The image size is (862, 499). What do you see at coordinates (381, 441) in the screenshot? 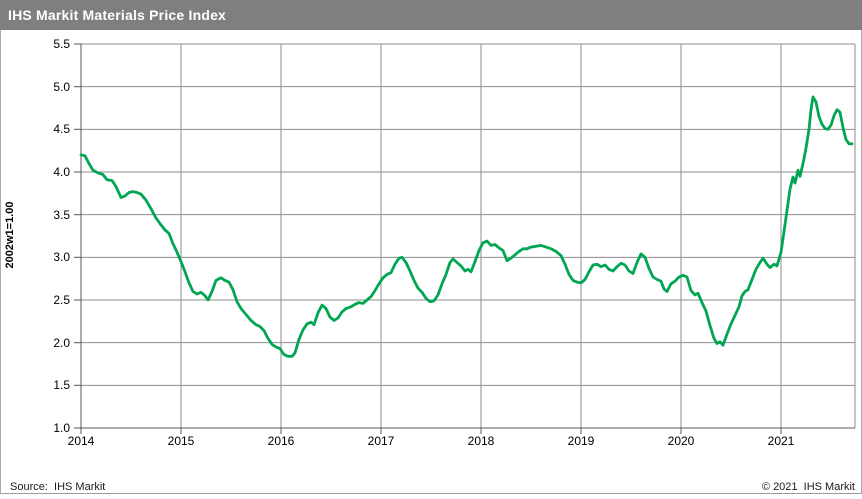
I see `x-tick-label: 2017` at bounding box center [381, 441].